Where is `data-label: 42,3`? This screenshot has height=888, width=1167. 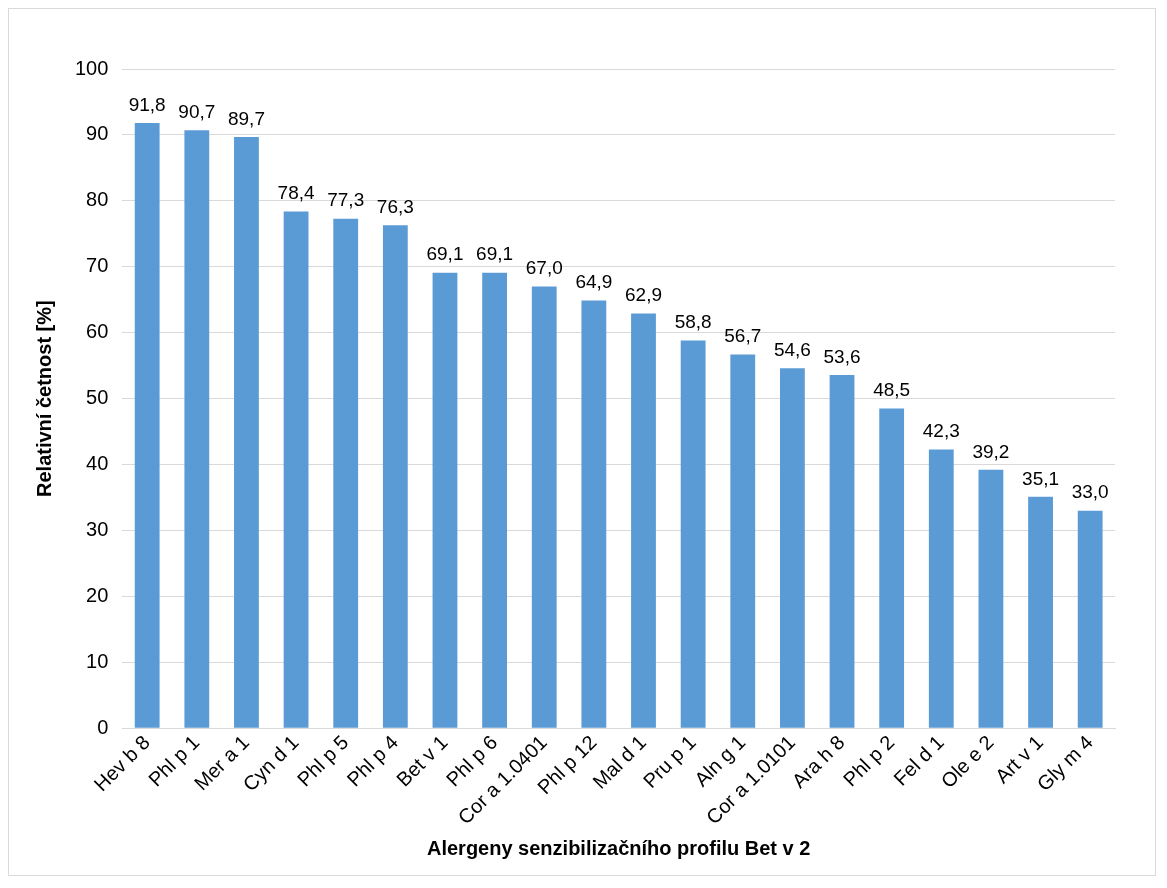
data-label: 42,3 is located at coordinates (941, 431).